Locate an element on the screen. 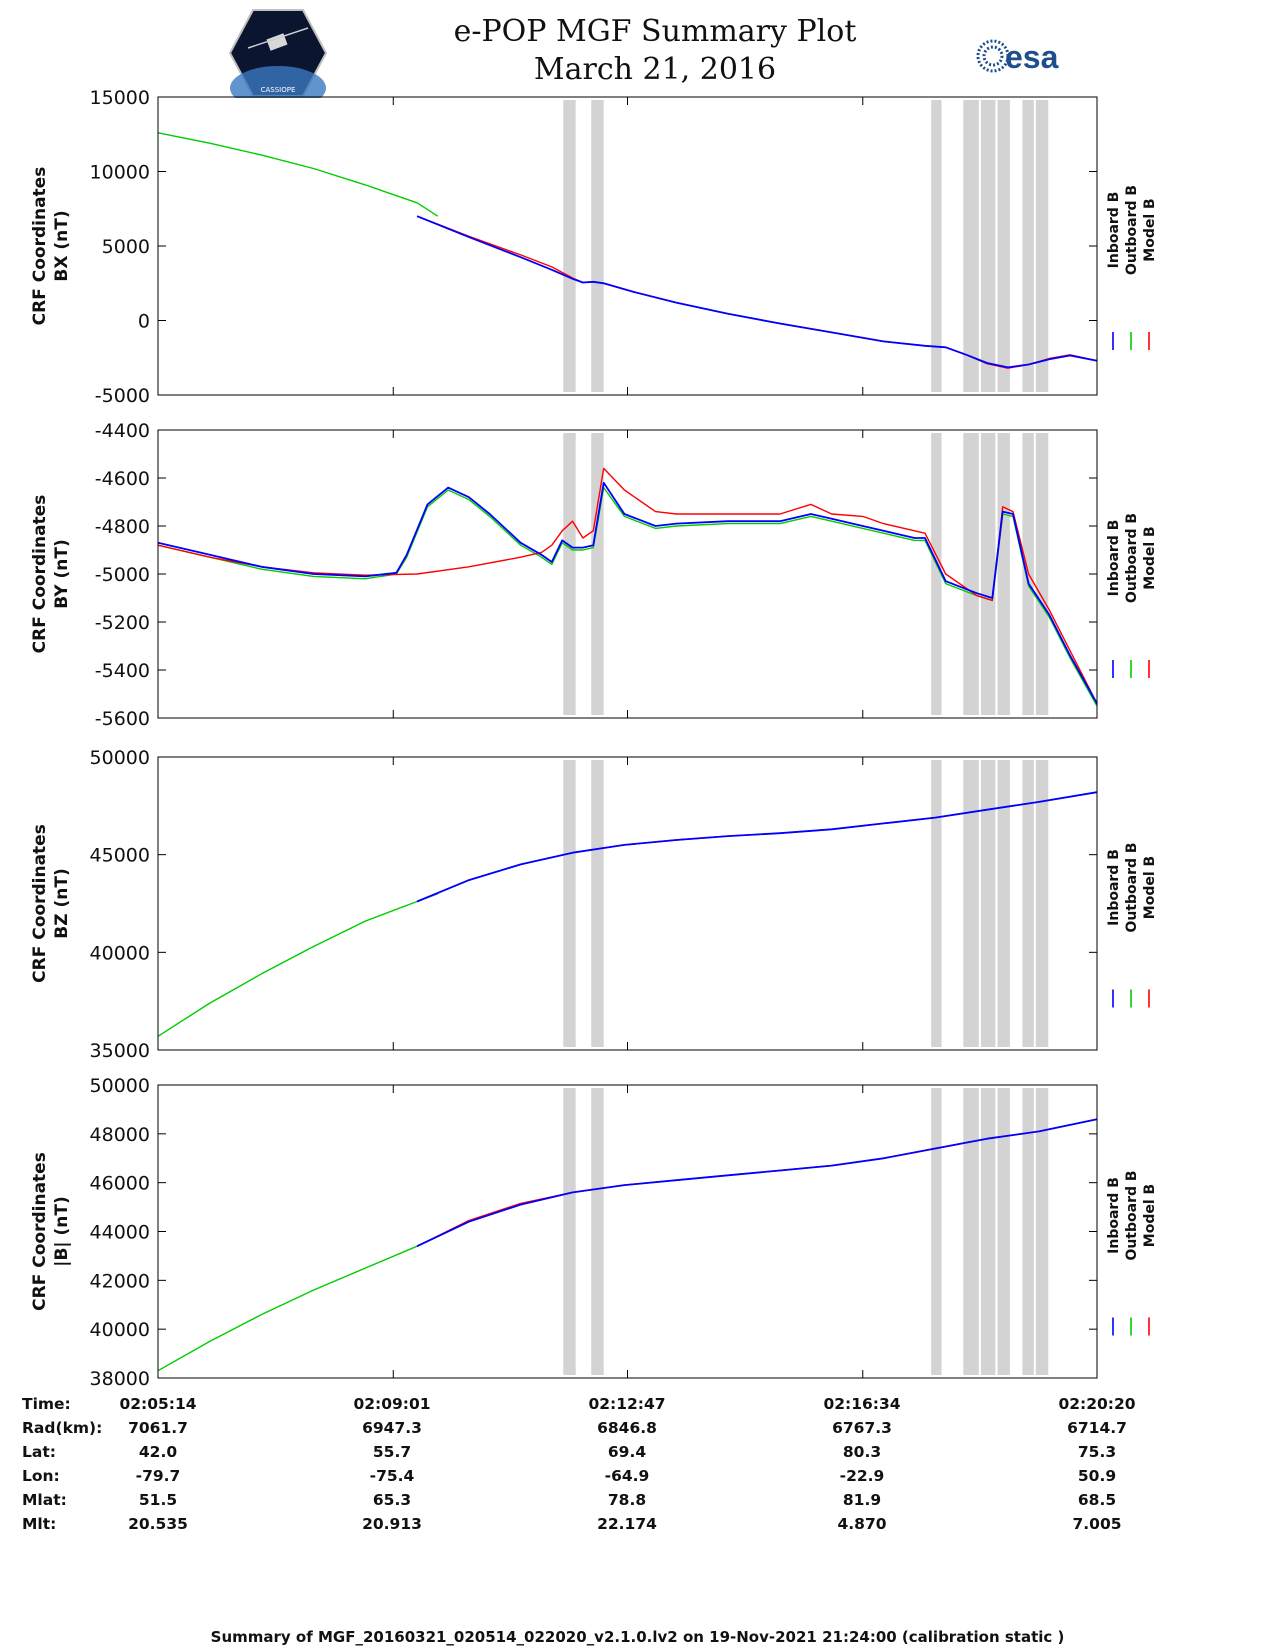  info-row-label: Mlat: is located at coordinates (44, 1500).